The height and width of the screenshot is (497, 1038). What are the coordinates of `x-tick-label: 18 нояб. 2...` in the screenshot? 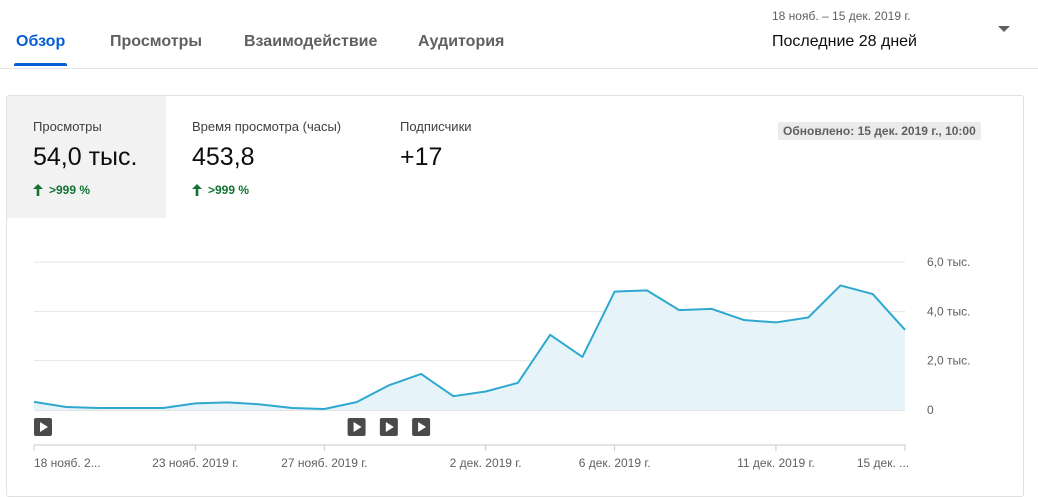 It's located at (67, 463).